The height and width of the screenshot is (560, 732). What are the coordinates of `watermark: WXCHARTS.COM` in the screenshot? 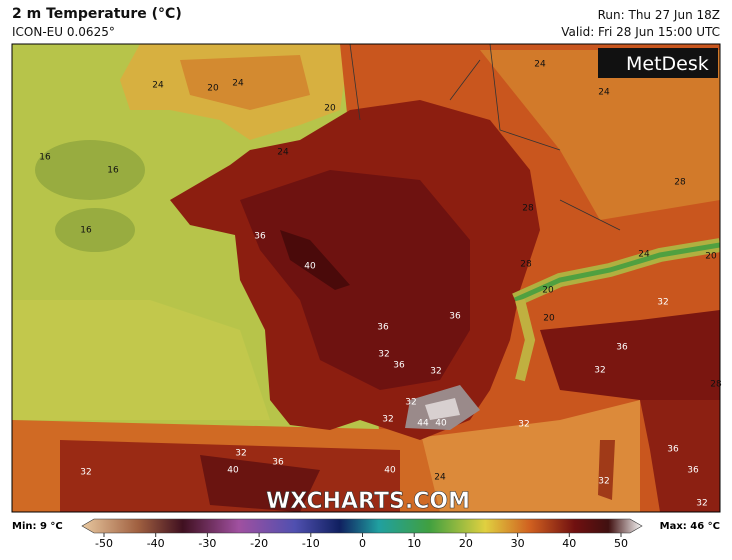 It's located at (368, 501).